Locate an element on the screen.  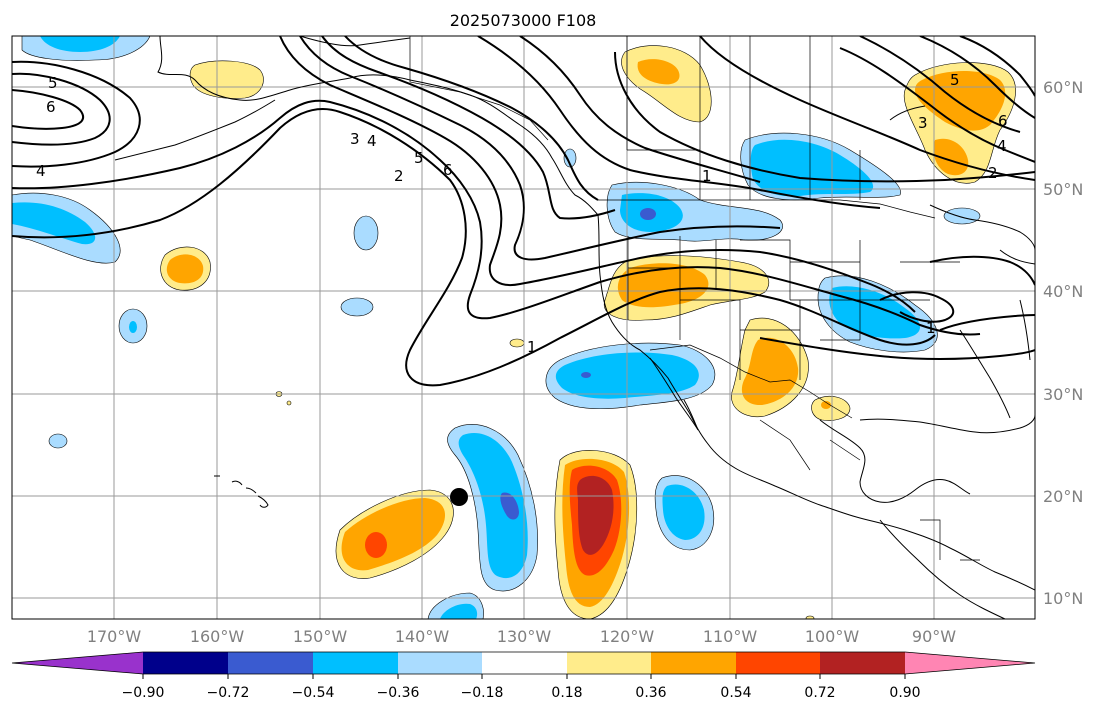
lat-tick-label: 60°N is located at coordinates (1063, 87).